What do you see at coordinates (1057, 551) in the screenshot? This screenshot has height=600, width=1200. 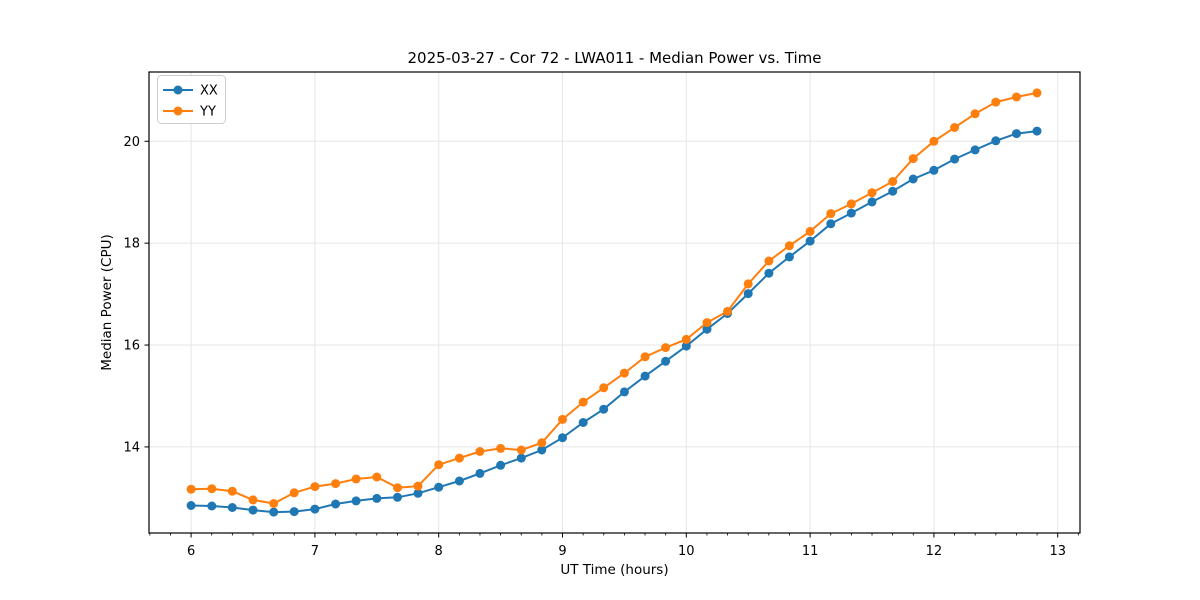 I see `x-tick-label: 13` at bounding box center [1057, 551].